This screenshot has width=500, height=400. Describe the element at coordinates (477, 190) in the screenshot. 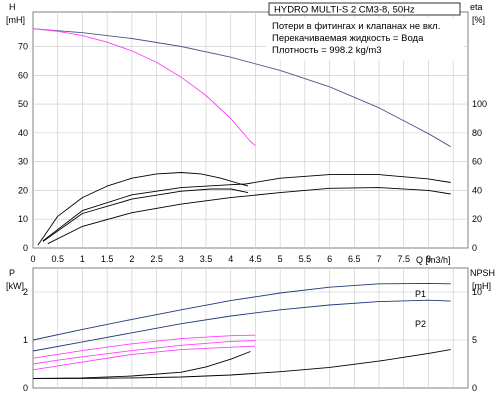

I see `y-right-tick-label: 40` at that location.